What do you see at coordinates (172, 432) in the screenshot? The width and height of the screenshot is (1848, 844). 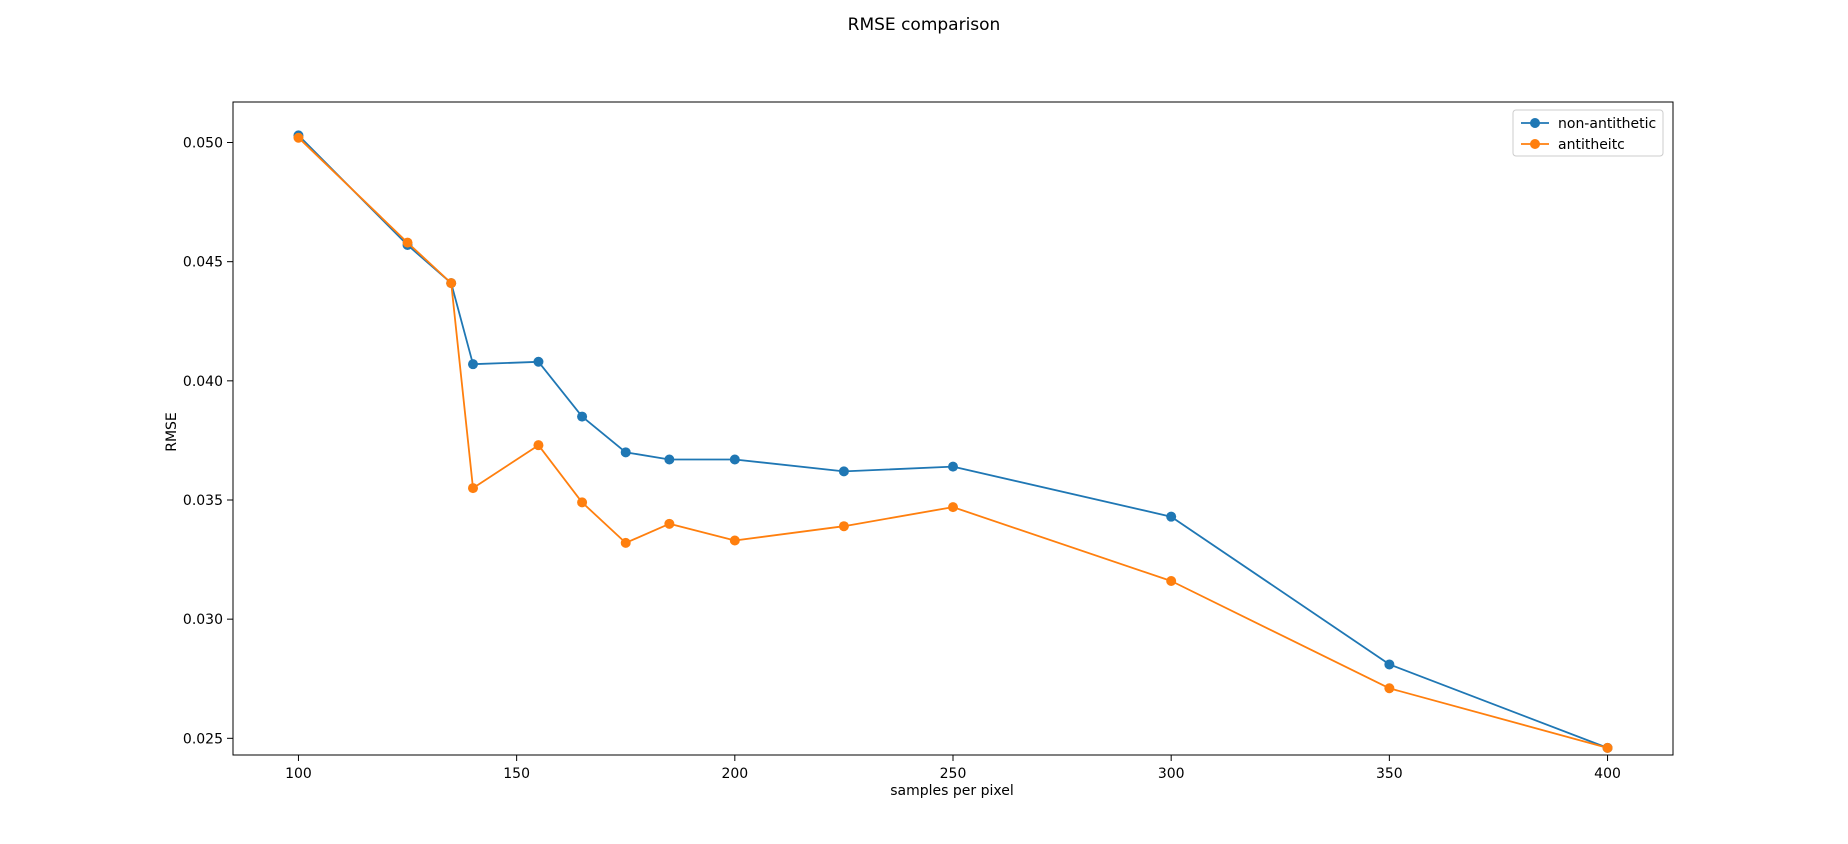 I see `y-axis-label: RMSE` at bounding box center [172, 432].